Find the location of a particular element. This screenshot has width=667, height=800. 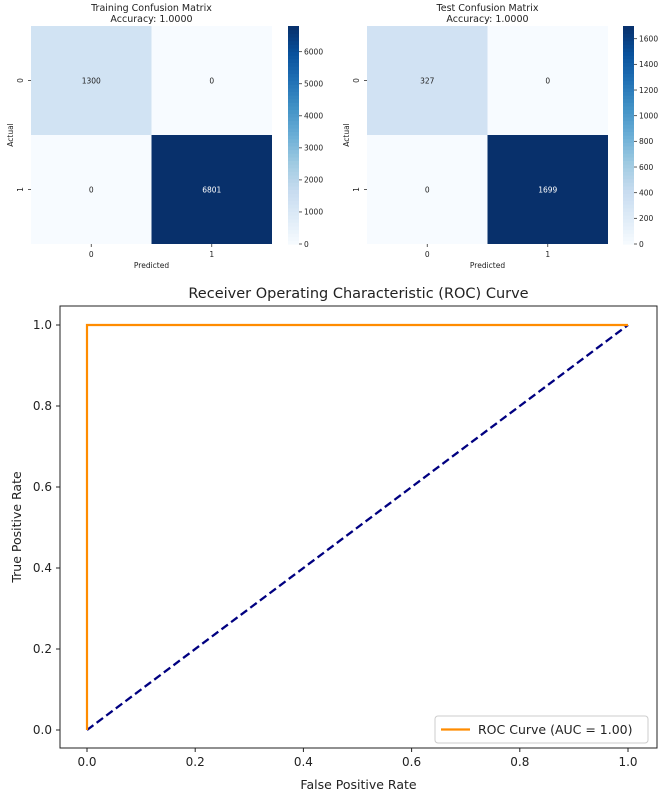

legend-label: ROC Curve (AUC = 1.00) is located at coordinates (555, 729).